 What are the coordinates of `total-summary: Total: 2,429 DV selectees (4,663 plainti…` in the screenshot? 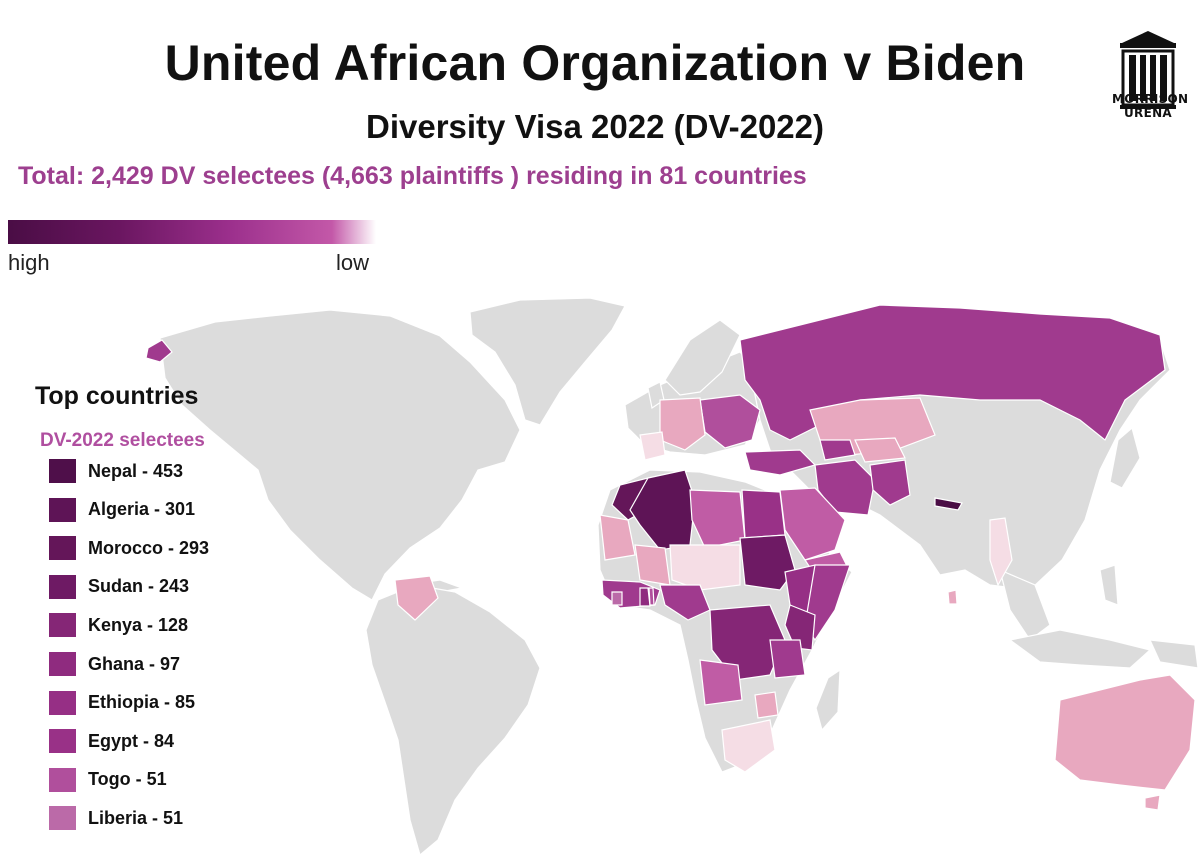 It's located at (412, 176).